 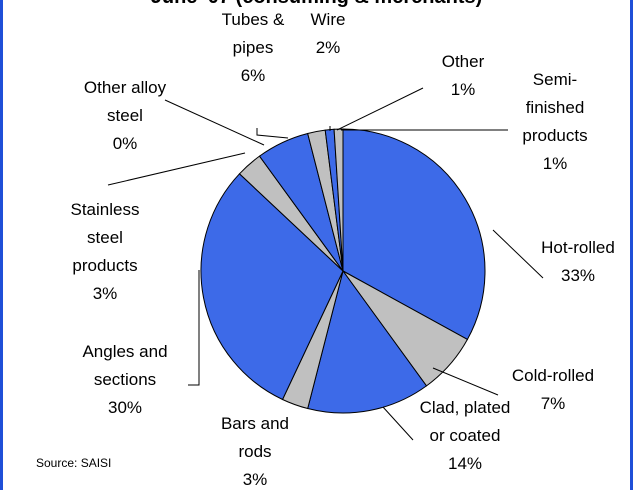 I want to click on chart-title: June '07 (consuming & merchants), so click(x=316, y=4).